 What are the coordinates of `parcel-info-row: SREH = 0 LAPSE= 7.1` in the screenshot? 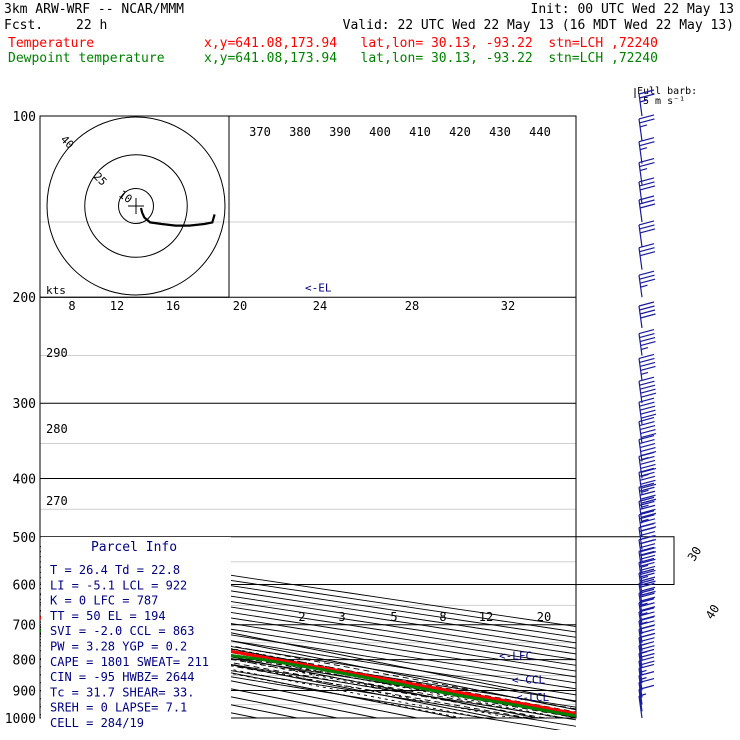 It's located at (118, 708).